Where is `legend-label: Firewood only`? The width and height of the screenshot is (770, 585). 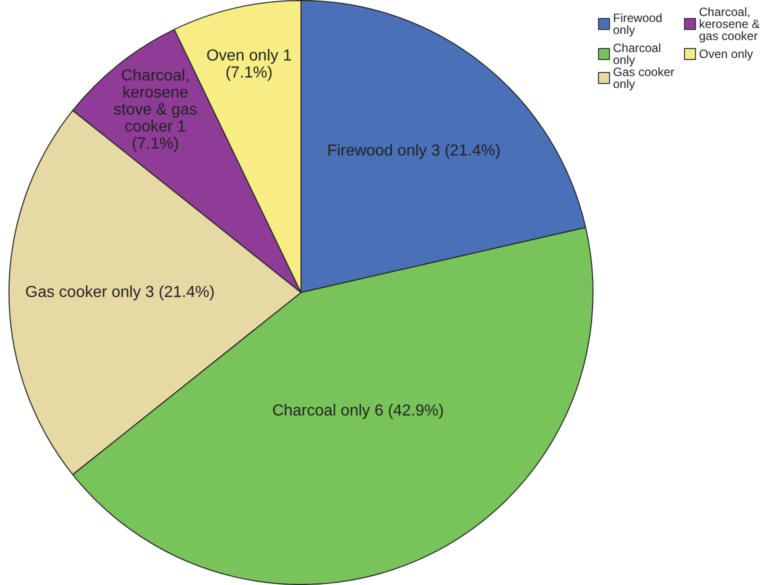
legend-label: Firewood only is located at coordinates (638, 24).